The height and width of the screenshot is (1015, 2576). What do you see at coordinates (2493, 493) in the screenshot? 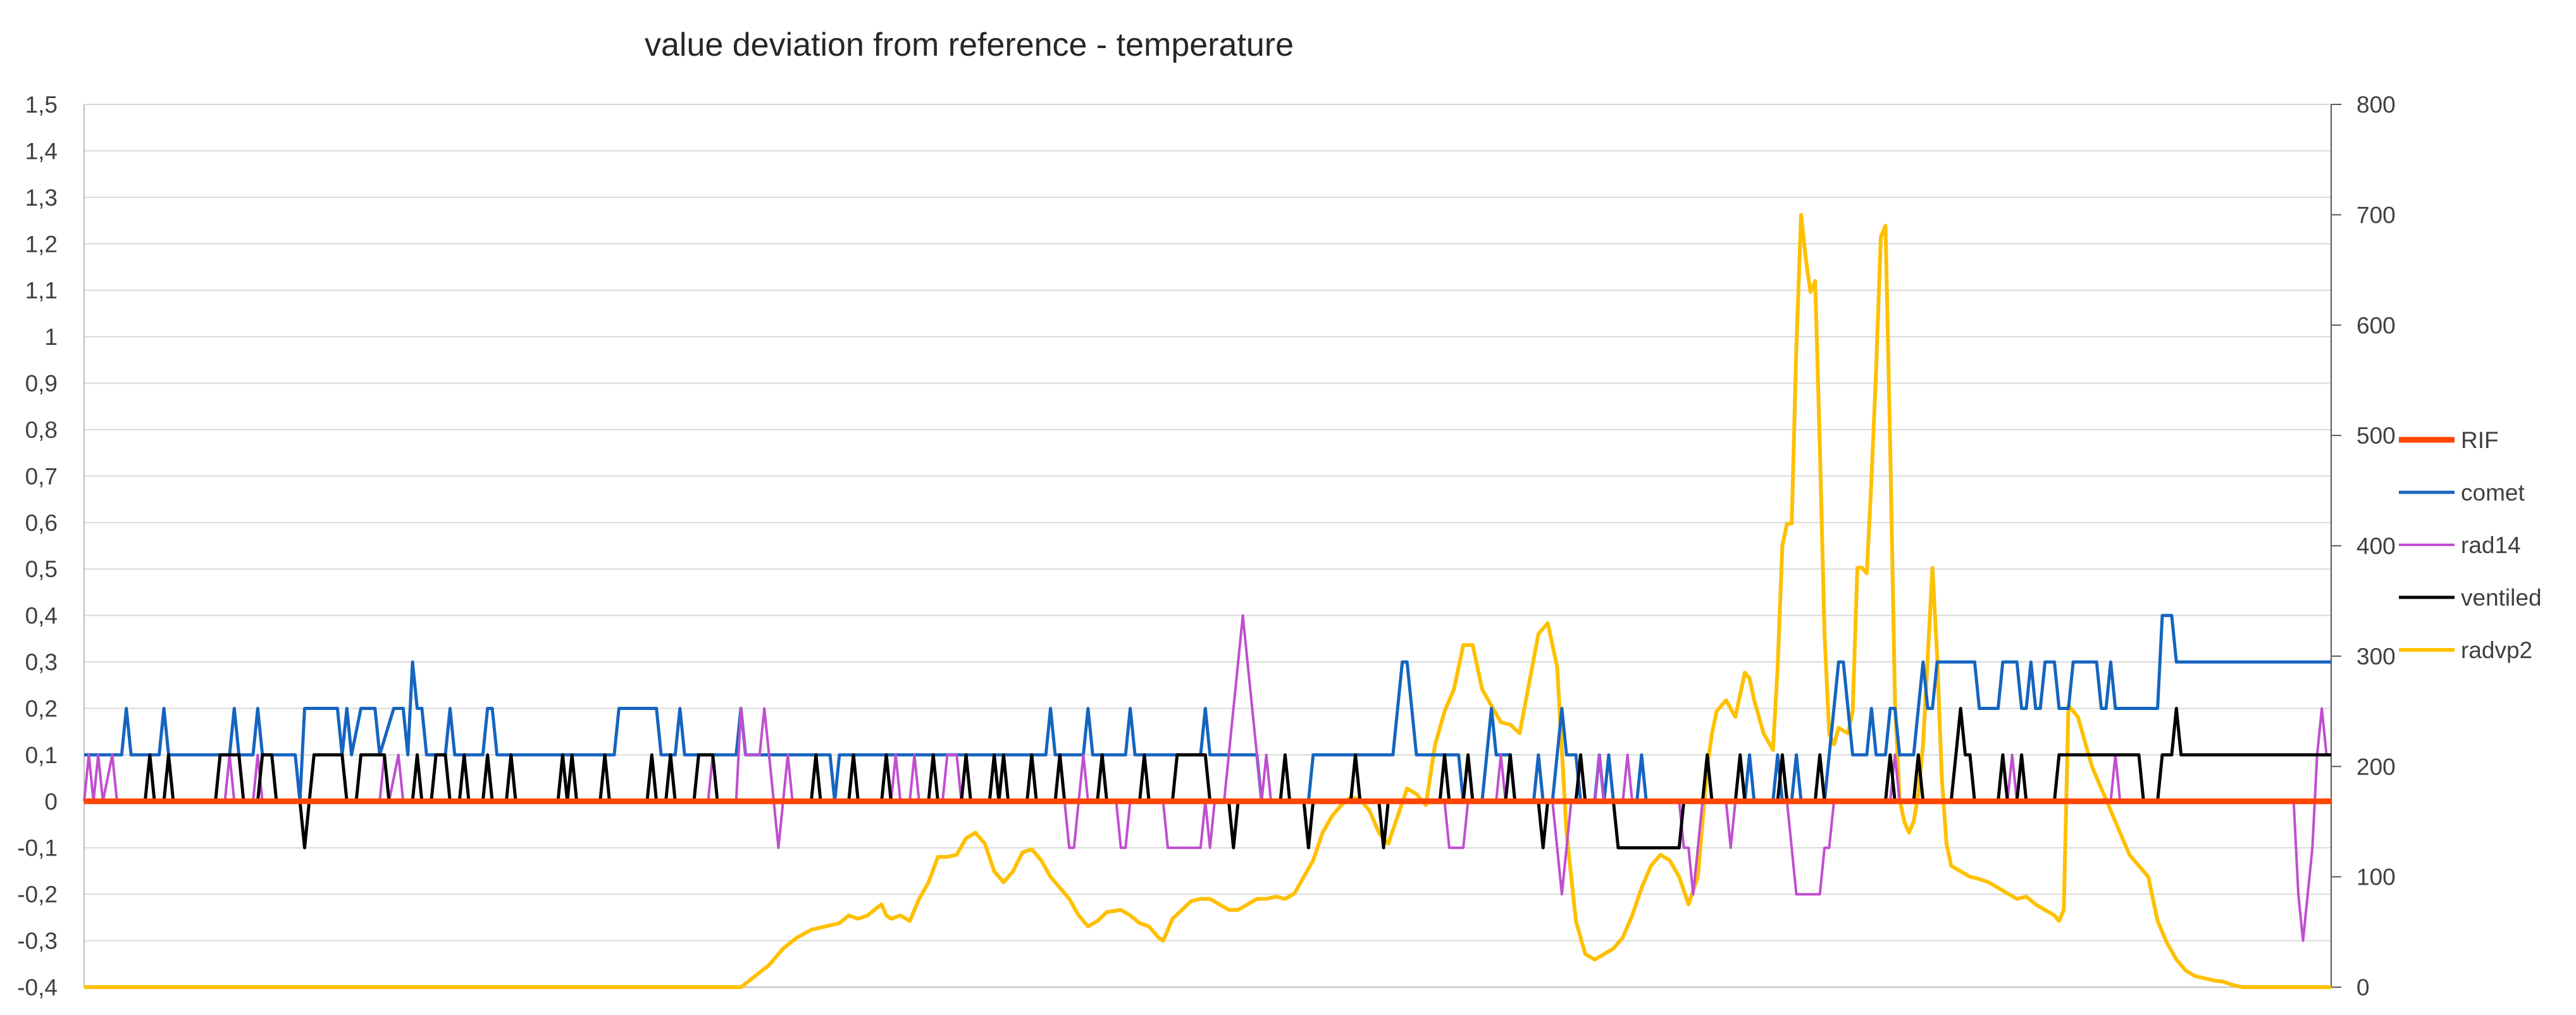
I see `legend-label-comet: comet` at bounding box center [2493, 493].